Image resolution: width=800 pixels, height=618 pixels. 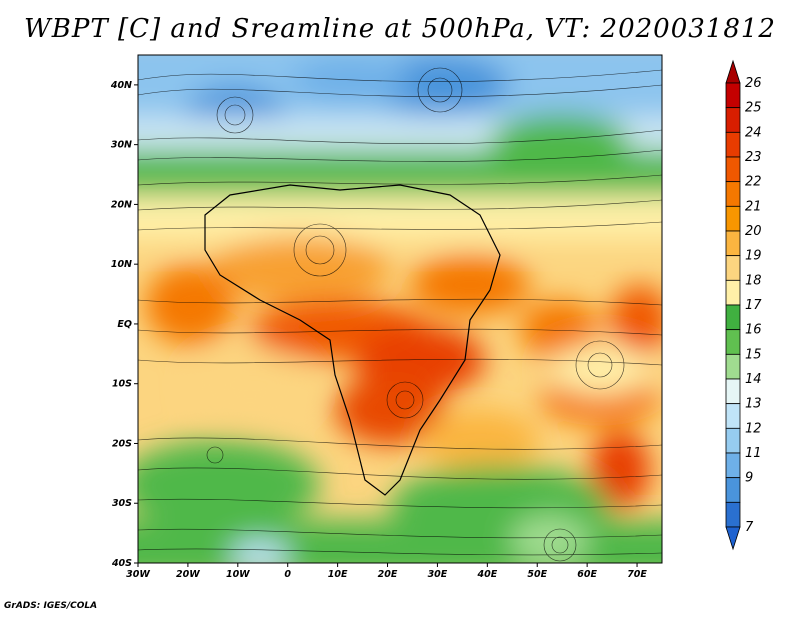 I want to click on lon-tick-label: 20W, so click(x=188, y=574).